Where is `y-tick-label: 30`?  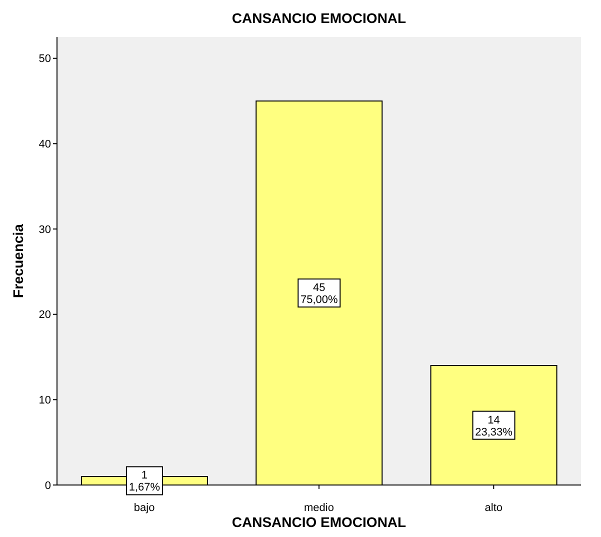
y-tick-label: 30 is located at coordinates (44, 230).